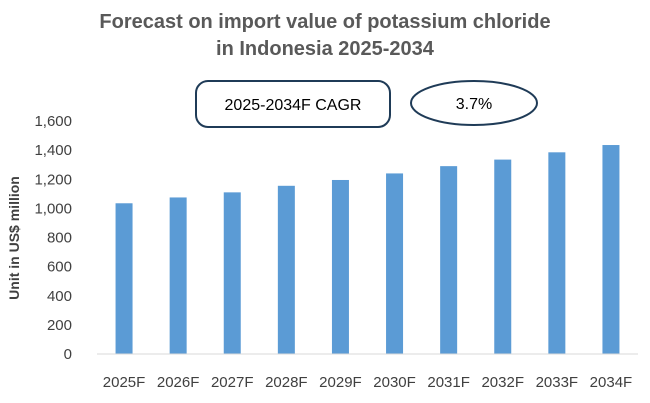  What do you see at coordinates (325, 49) in the screenshot?
I see `chart-title-line2: in Indonesia 2025-2034` at bounding box center [325, 49].